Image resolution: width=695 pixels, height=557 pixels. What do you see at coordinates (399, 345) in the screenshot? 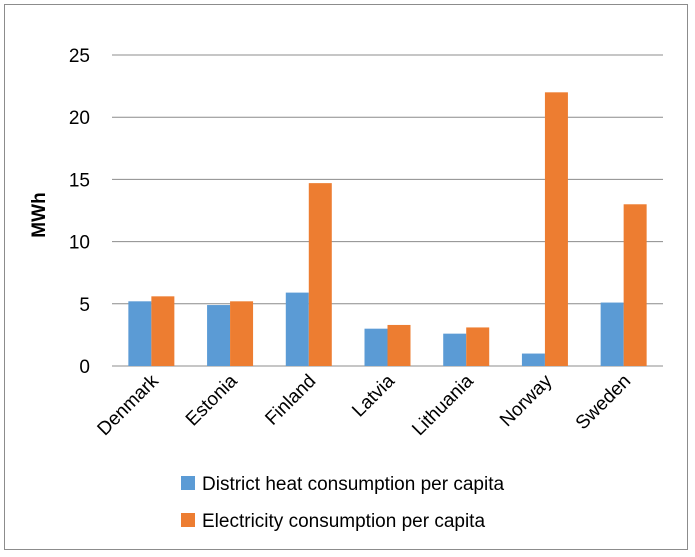
I see `bar-electricity-latvia` at bounding box center [399, 345].